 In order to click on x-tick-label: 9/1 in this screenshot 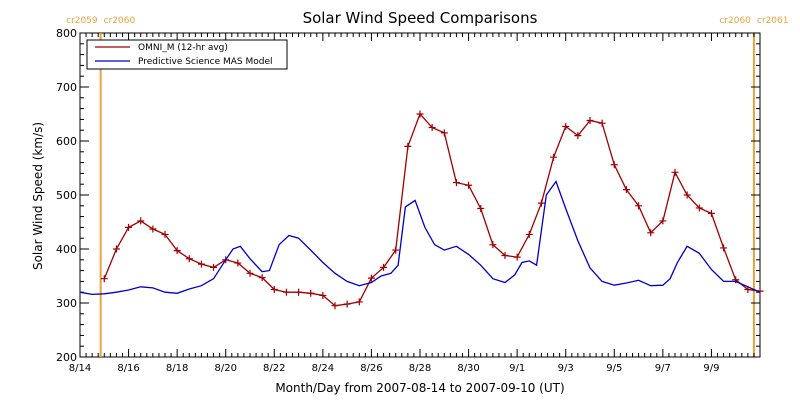, I will do `click(517, 368)`.